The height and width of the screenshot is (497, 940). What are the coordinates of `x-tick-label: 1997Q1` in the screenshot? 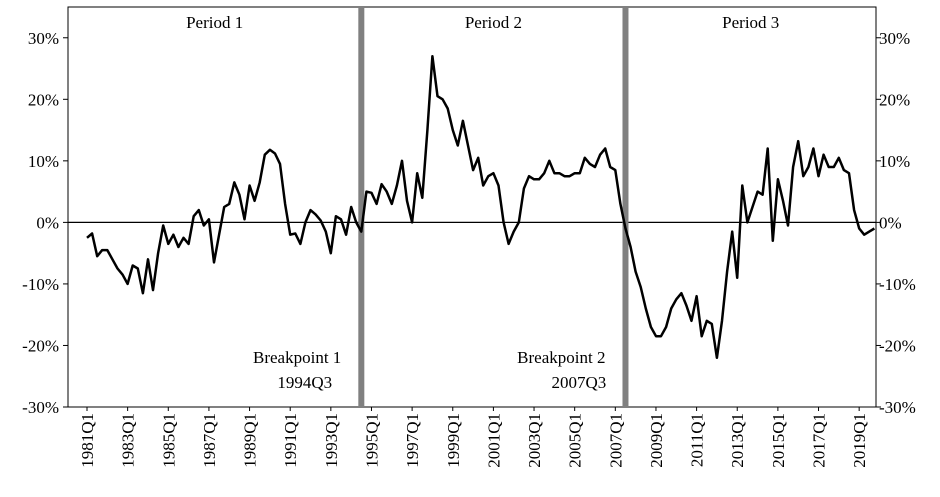 It's located at (412, 440).